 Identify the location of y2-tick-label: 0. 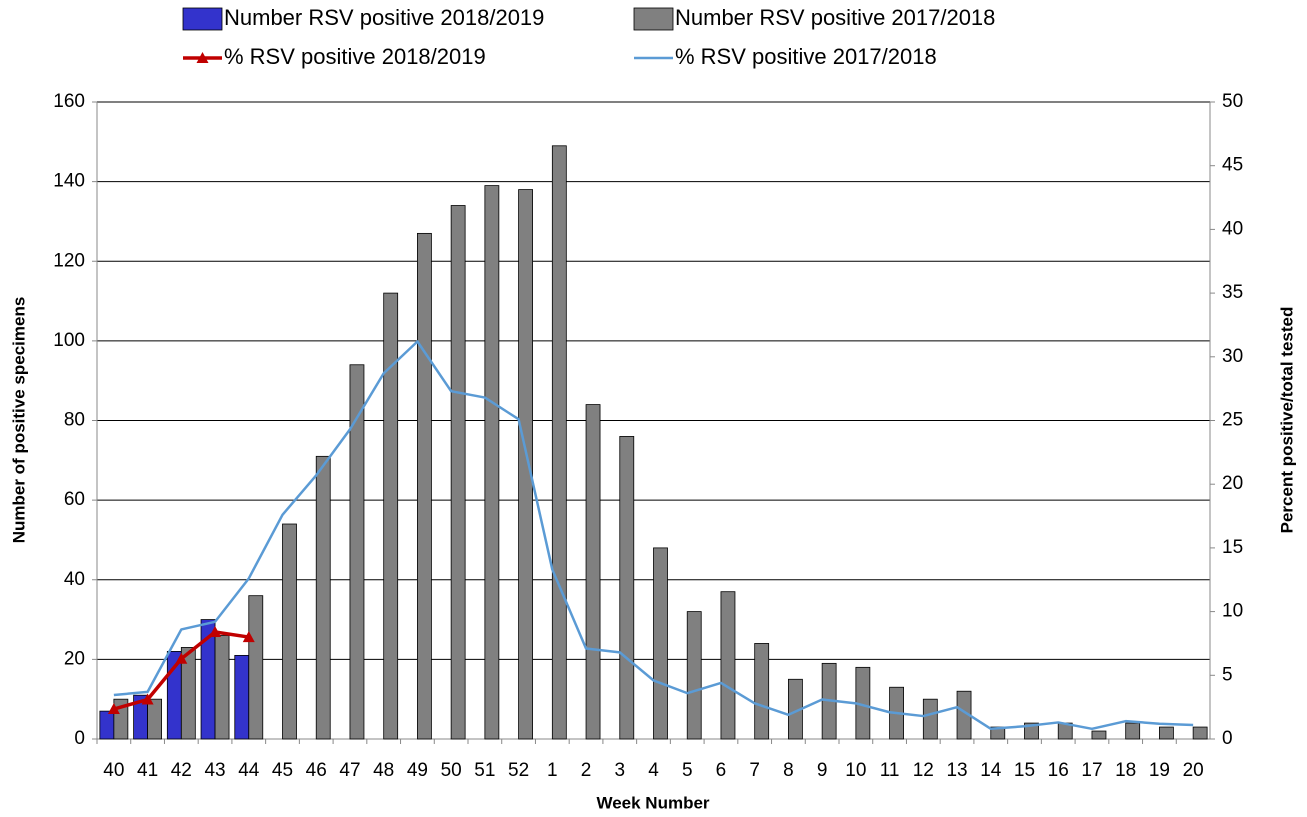
(1227, 738).